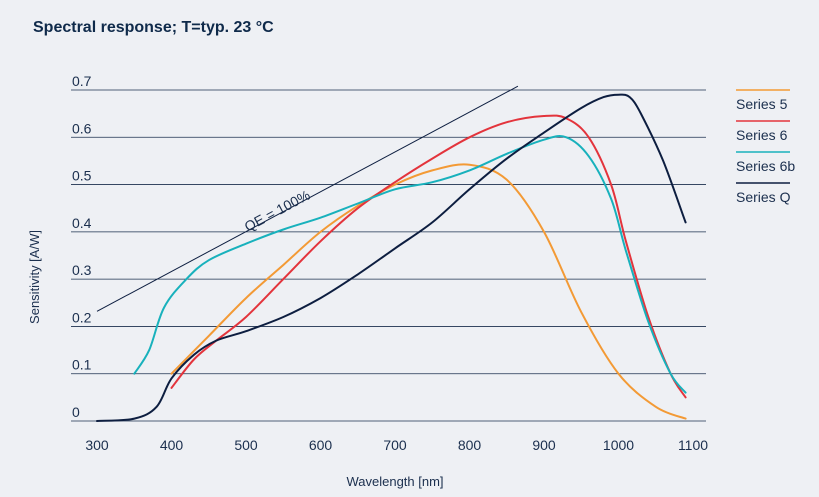 The width and height of the screenshot is (819, 497). What do you see at coordinates (246, 445) in the screenshot?
I see `x-tick-label: 500` at bounding box center [246, 445].